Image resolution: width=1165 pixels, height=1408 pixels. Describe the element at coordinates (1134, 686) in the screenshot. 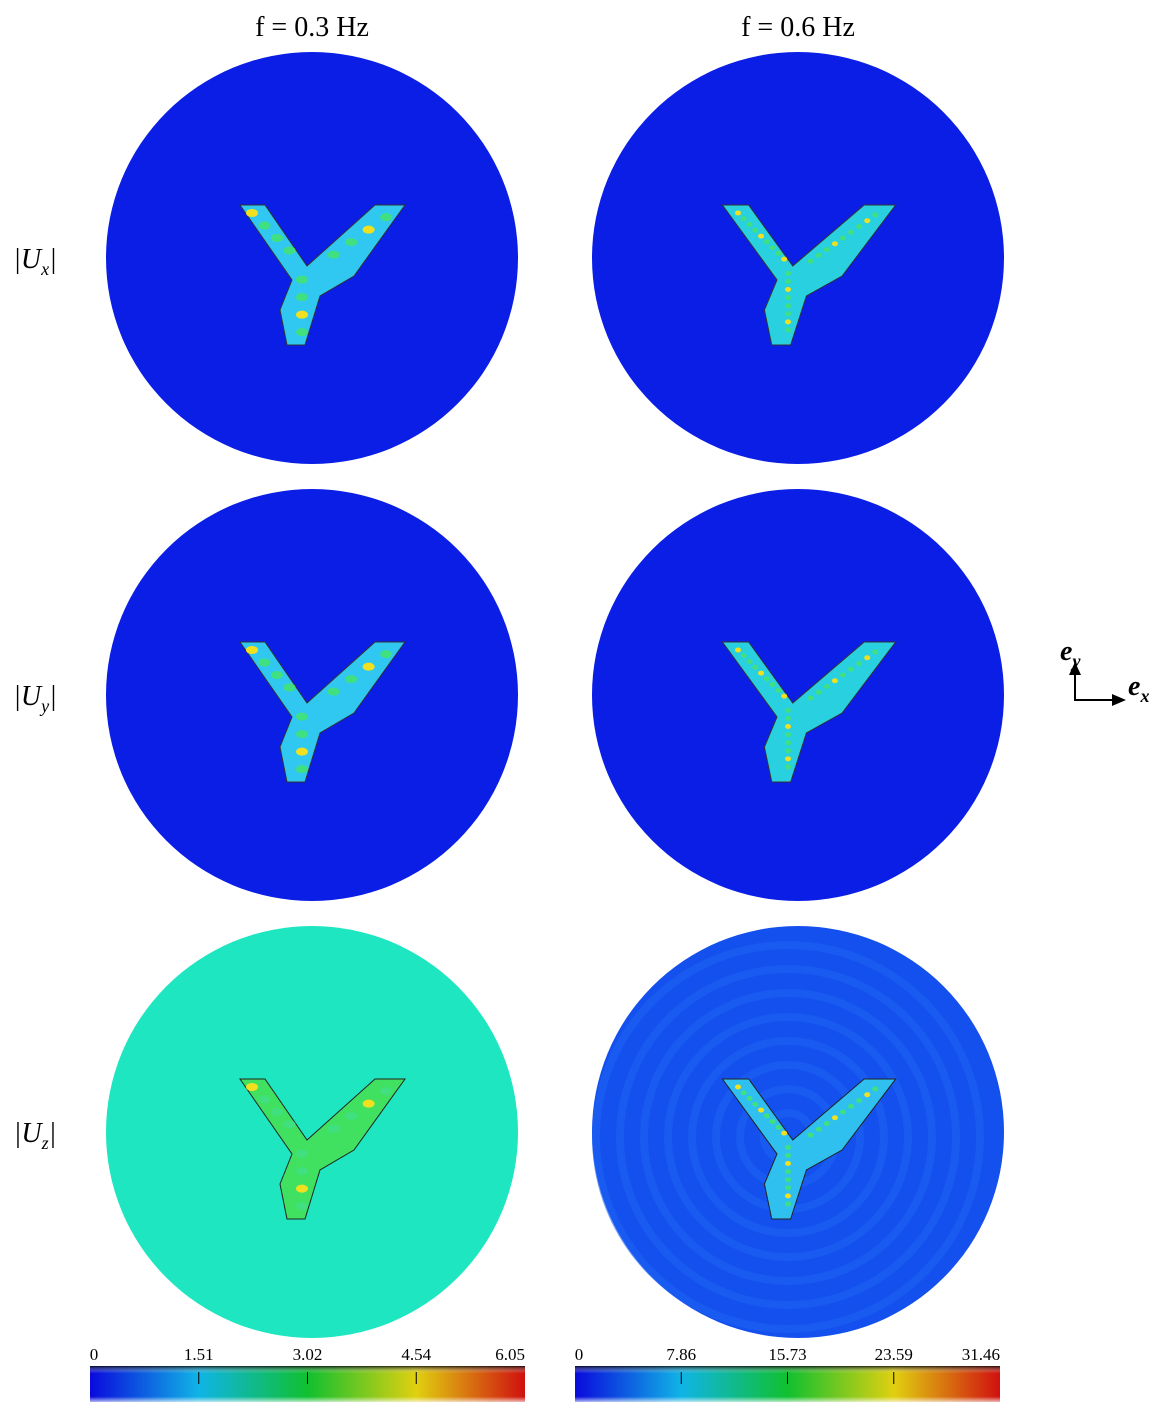

I see `label-main: e` at that location.